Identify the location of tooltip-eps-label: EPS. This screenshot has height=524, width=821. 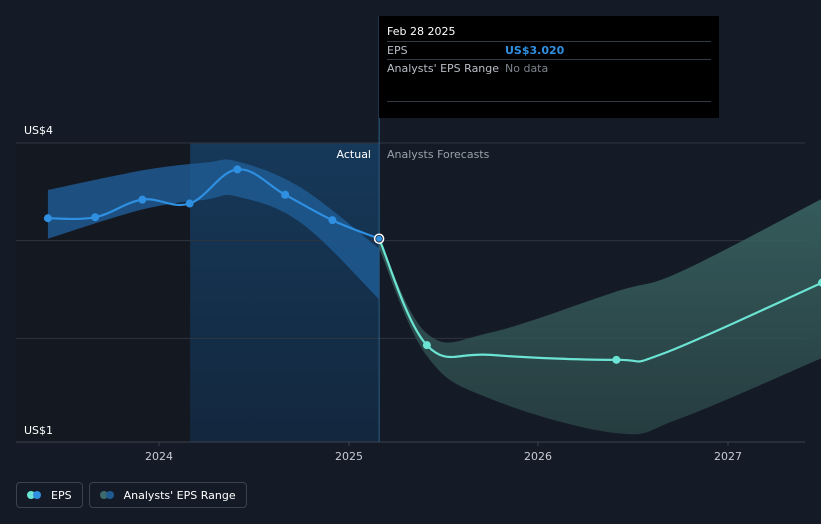
(397, 50).